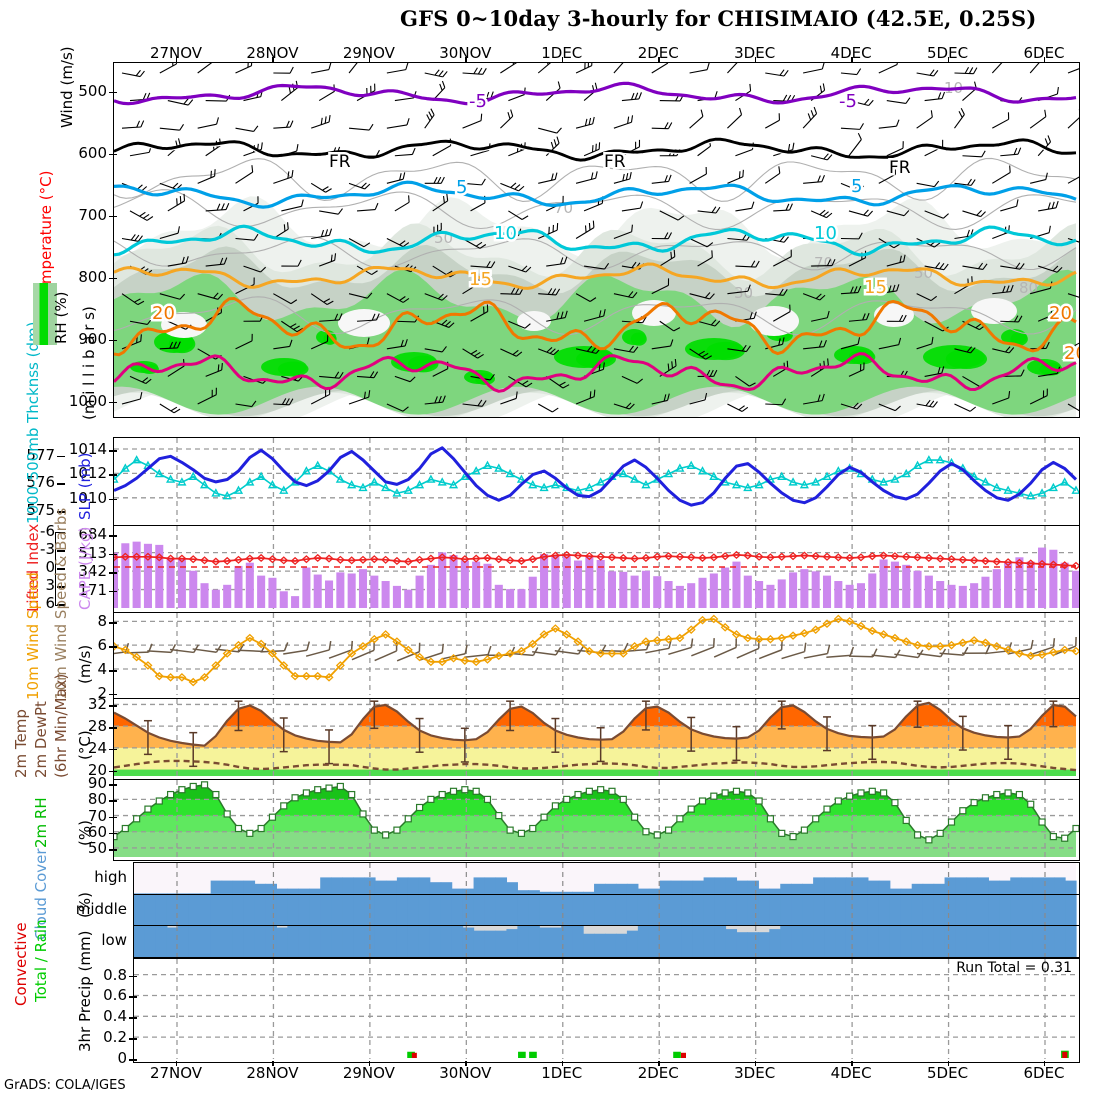  I want to click on cloud-row-label-middle: middle, so click(101, 908).